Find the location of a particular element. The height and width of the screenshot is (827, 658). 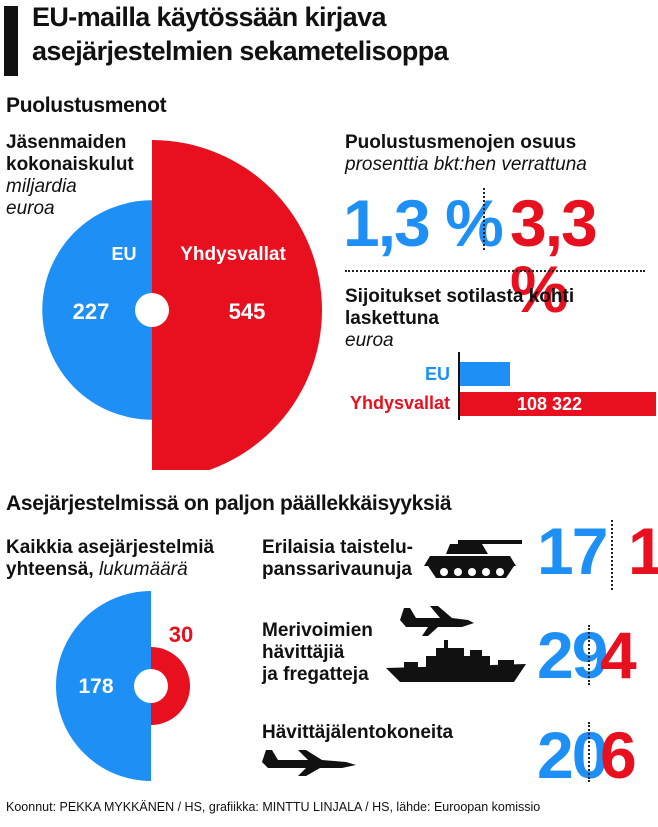

page-title-line-2: asejärjestelmien sekametelisoppa is located at coordinates (240, 51).